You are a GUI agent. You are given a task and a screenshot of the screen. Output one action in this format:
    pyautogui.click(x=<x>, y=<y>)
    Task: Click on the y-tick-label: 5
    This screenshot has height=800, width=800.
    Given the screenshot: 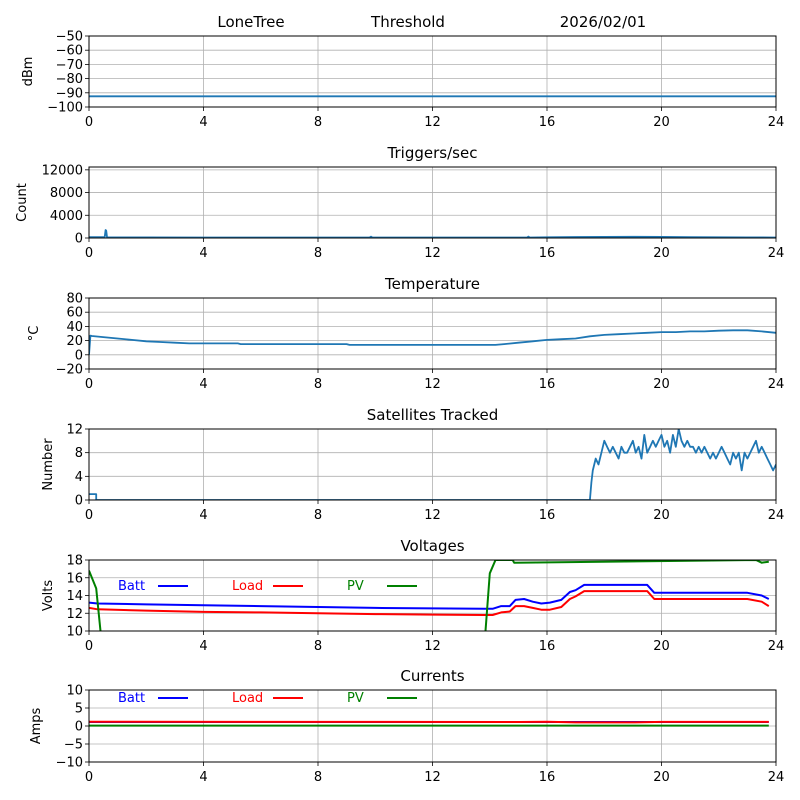 What is the action you would take?
    pyautogui.click(x=79, y=709)
    